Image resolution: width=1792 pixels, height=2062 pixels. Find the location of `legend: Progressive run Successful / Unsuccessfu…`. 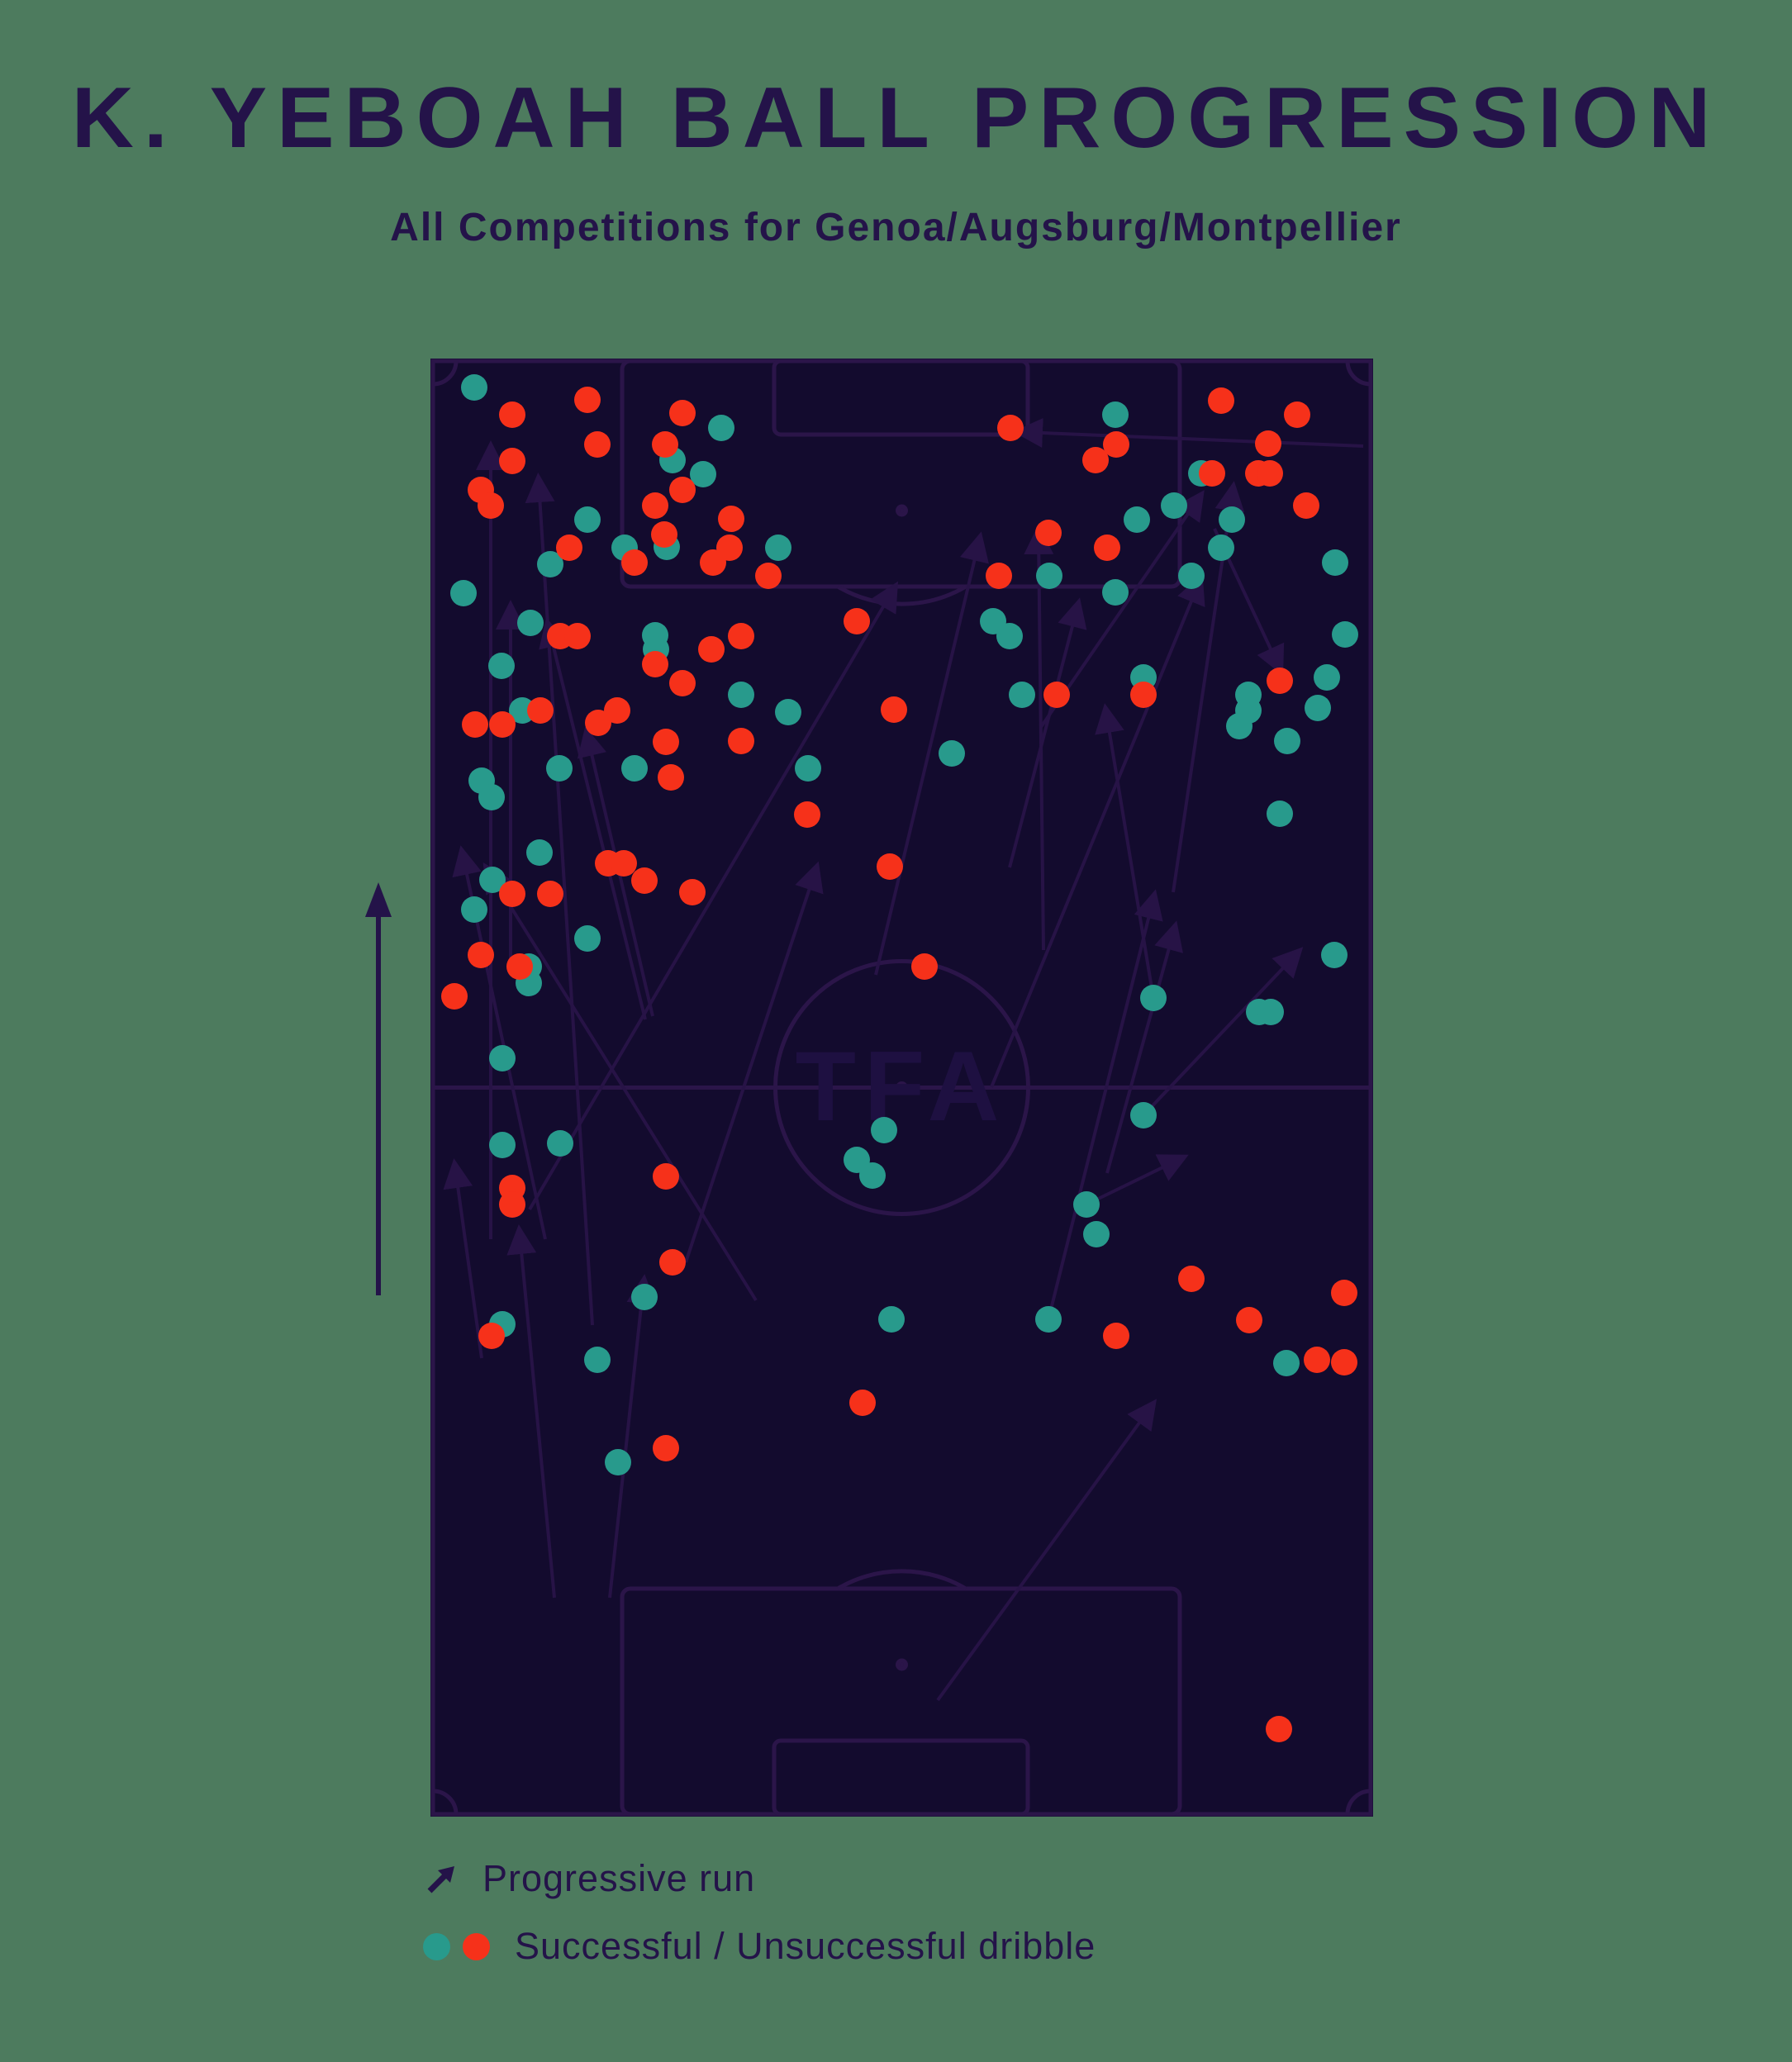

legend: Progressive run Successful / Unsuccessfu… is located at coordinates (759, 1912).